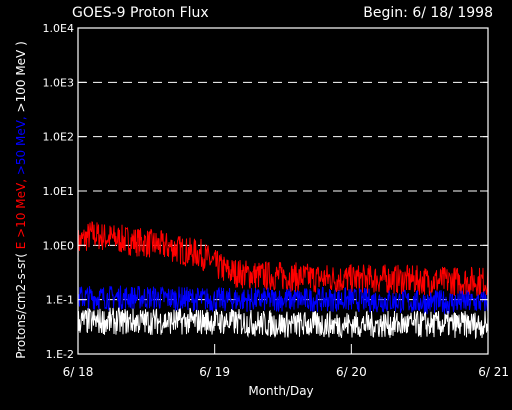 The height and width of the screenshot is (410, 512). I want to click on x-tick-label: 6/ 20, so click(351, 372).